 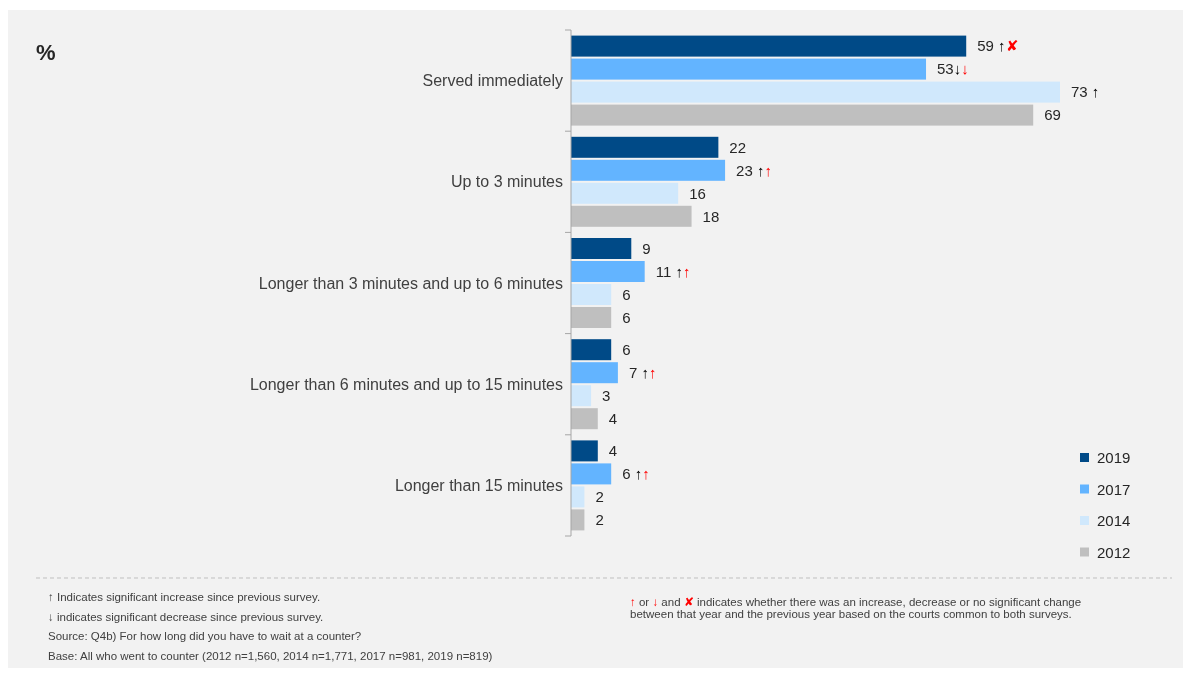 What do you see at coordinates (1114, 552) in the screenshot?
I see `legend-label: 2012` at bounding box center [1114, 552].